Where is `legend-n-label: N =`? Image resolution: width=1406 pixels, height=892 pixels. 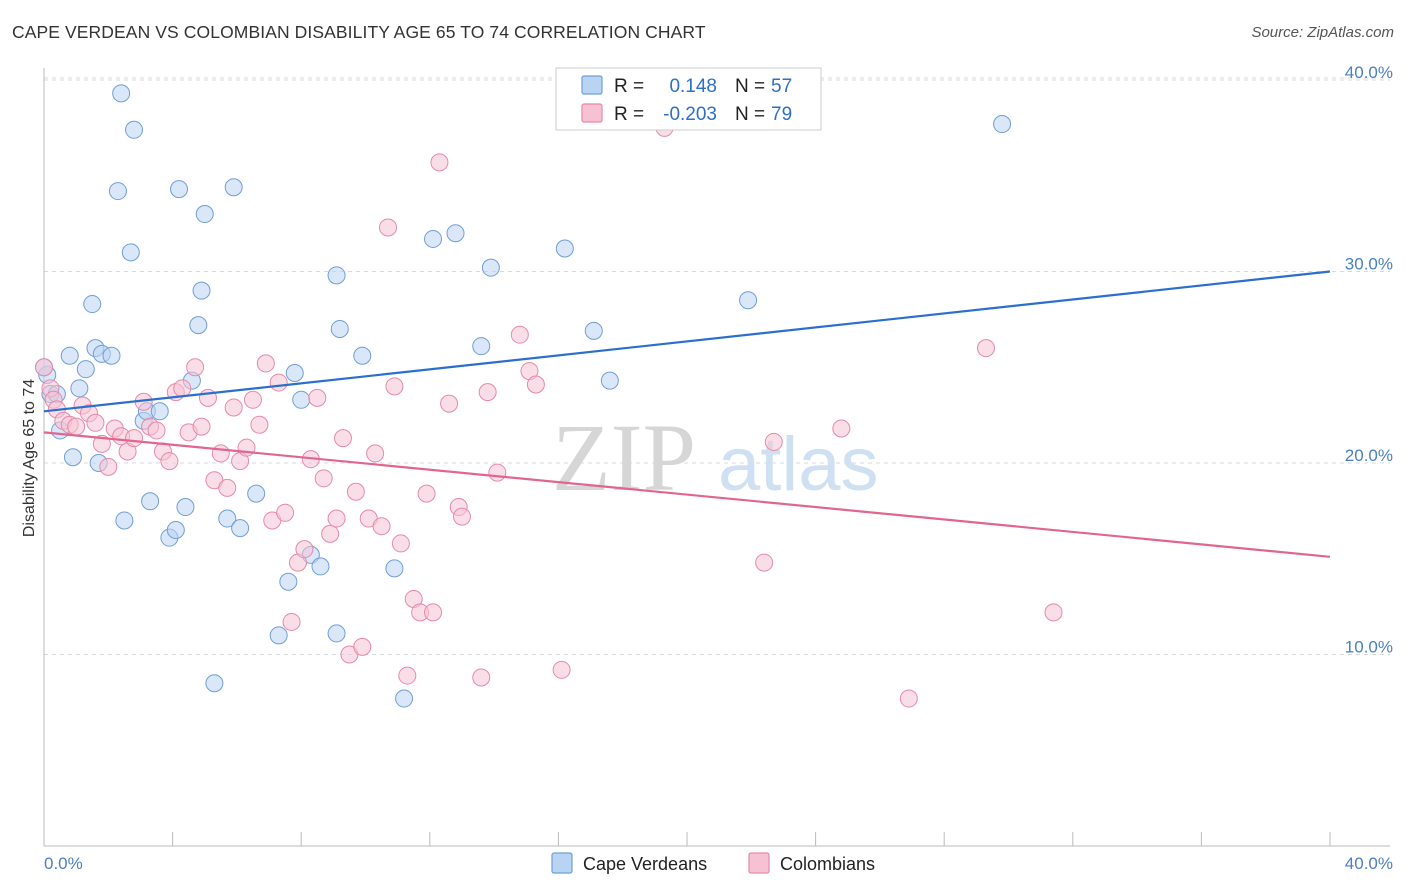 legend-n-label: N = is located at coordinates (750, 114).